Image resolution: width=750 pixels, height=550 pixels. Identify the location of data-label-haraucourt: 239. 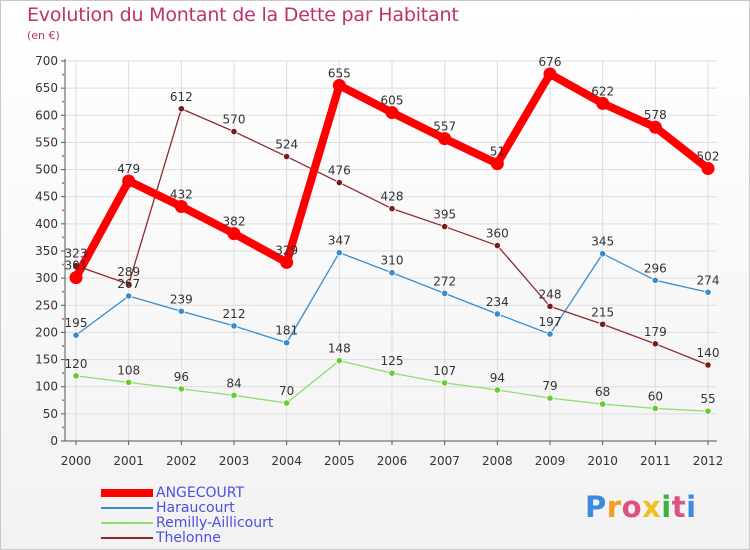
(181, 299).